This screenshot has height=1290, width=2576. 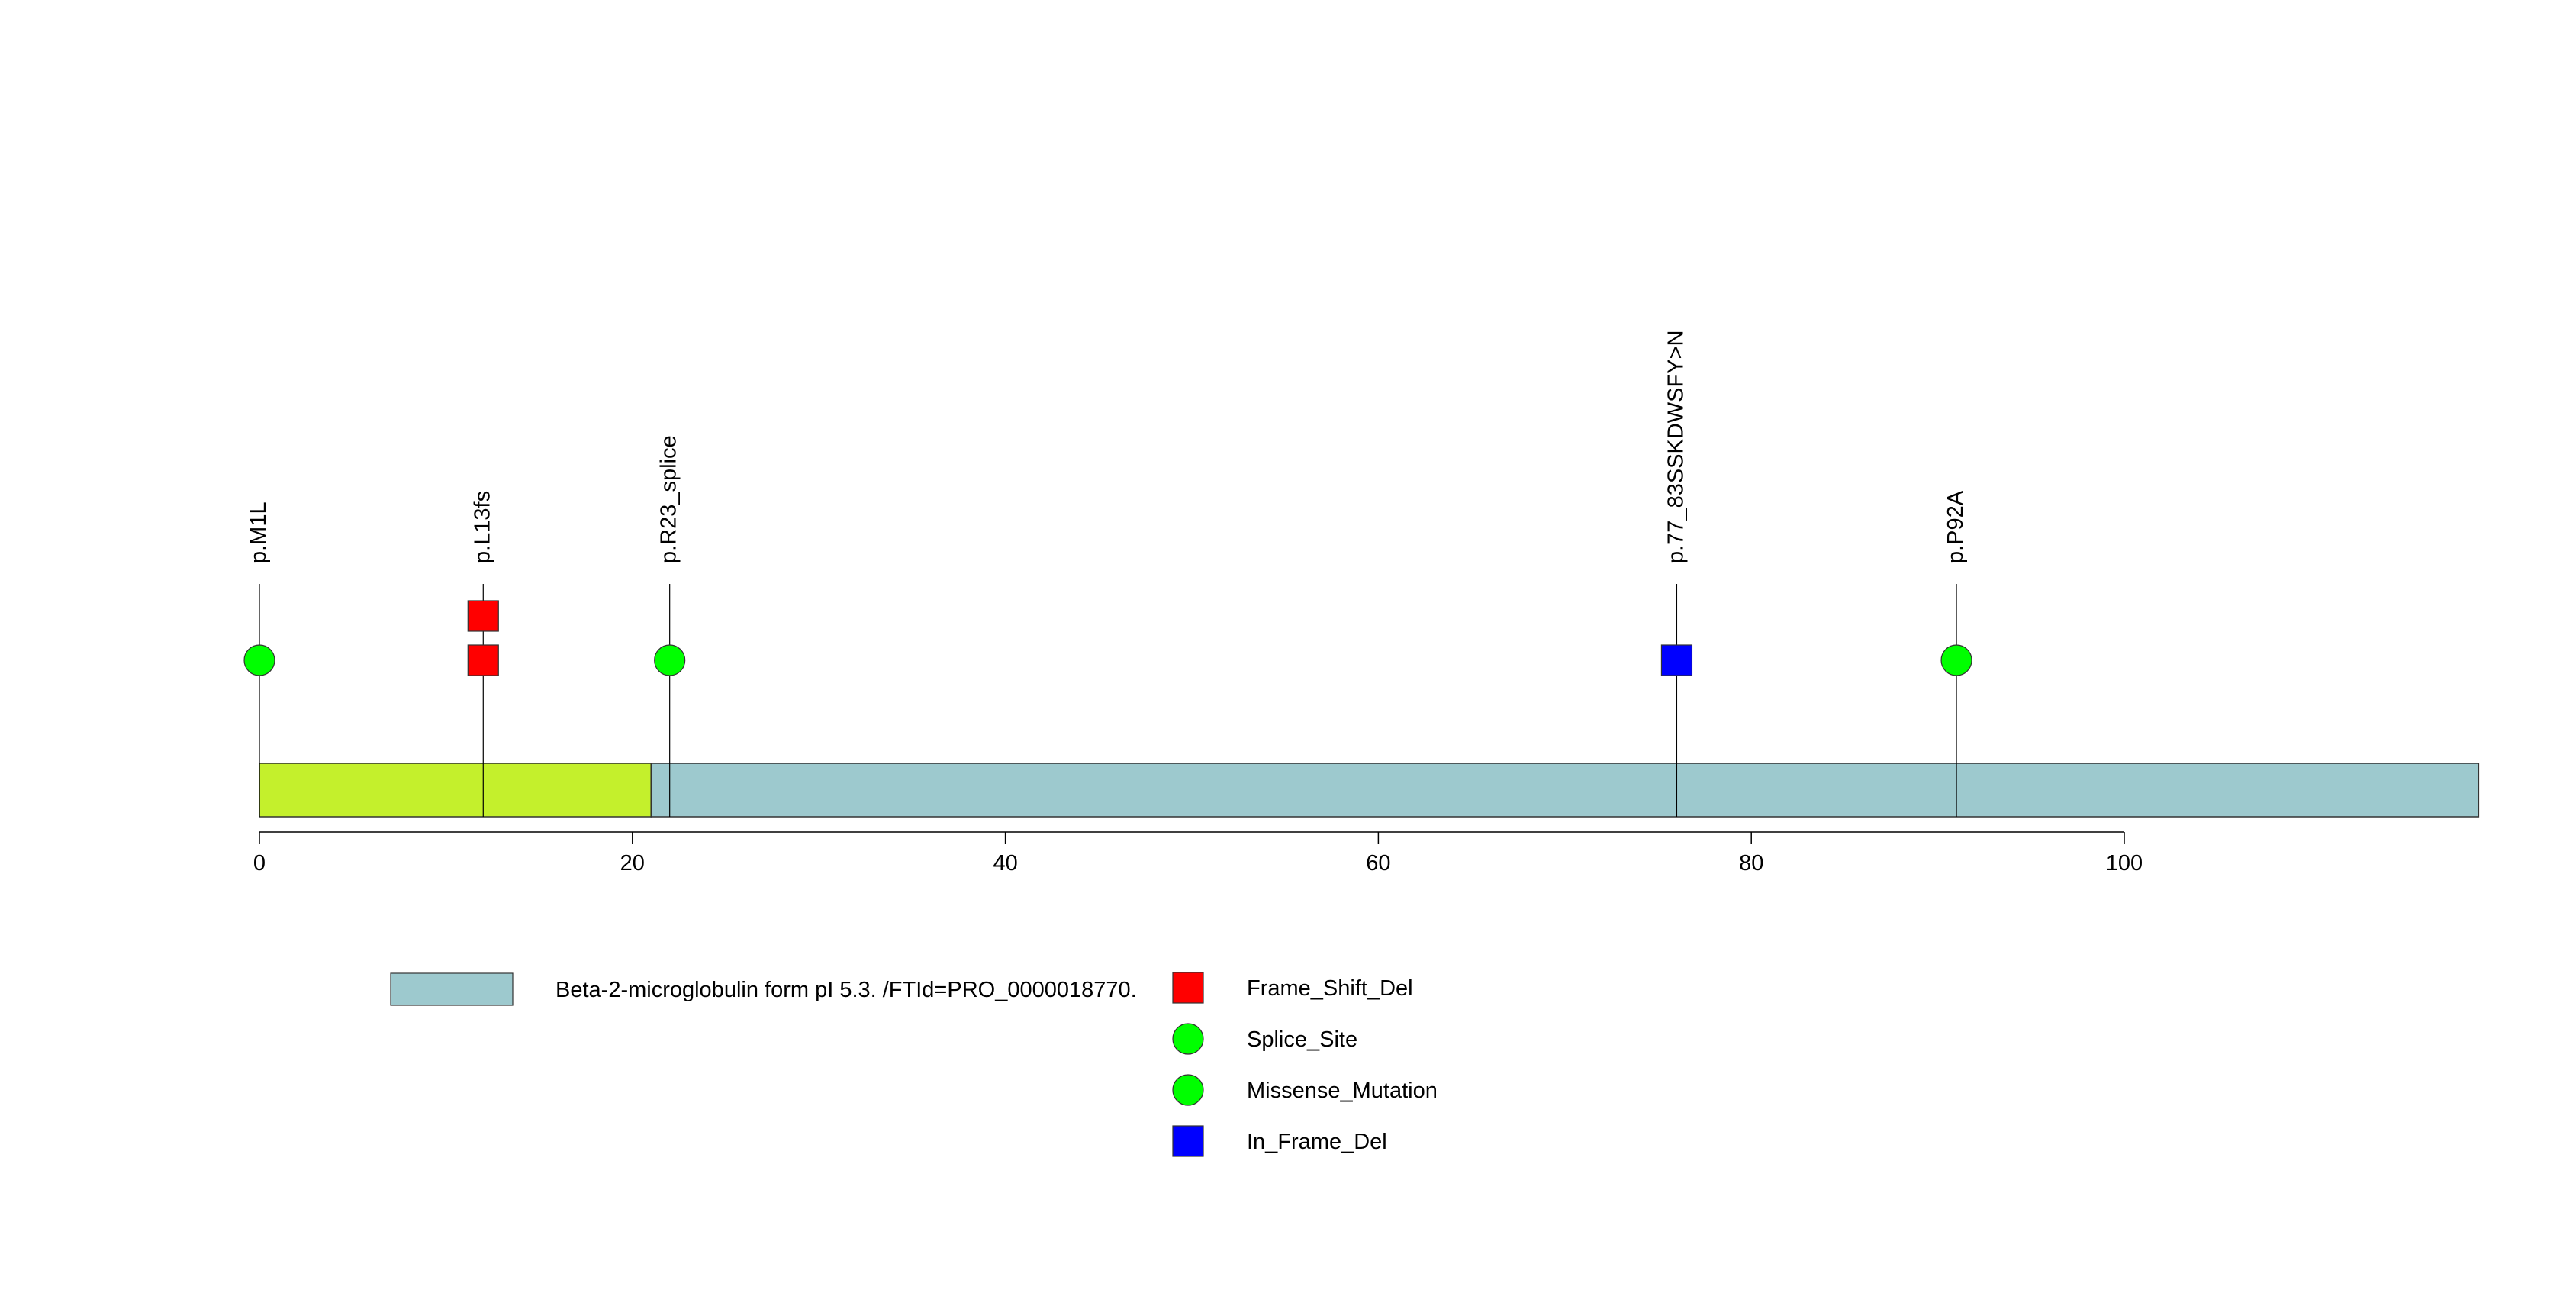 I want to click on x-axis-tick-label-4: 80, so click(x=1751, y=864).